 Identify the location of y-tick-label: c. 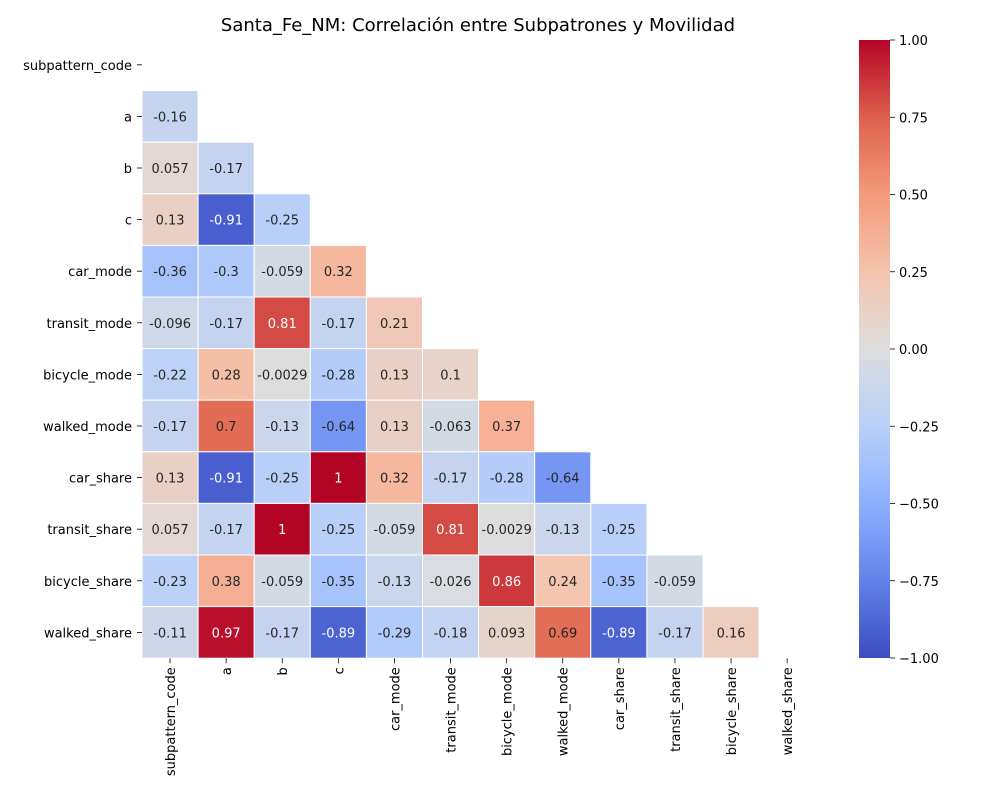
(128, 221).